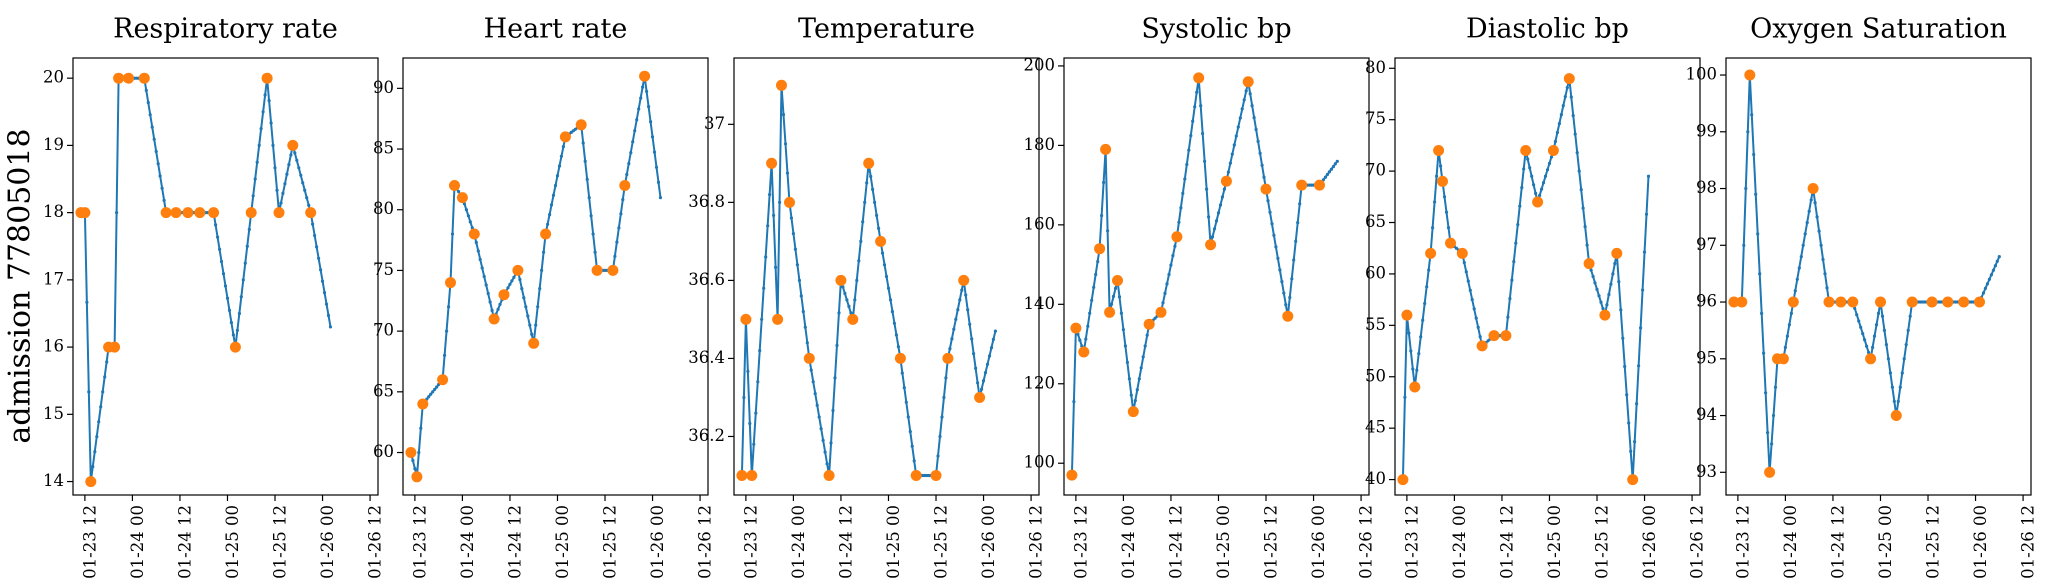 Image resolution: width=2057 pixels, height=582 pixels. I want to click on series-line, so click(868, 281).